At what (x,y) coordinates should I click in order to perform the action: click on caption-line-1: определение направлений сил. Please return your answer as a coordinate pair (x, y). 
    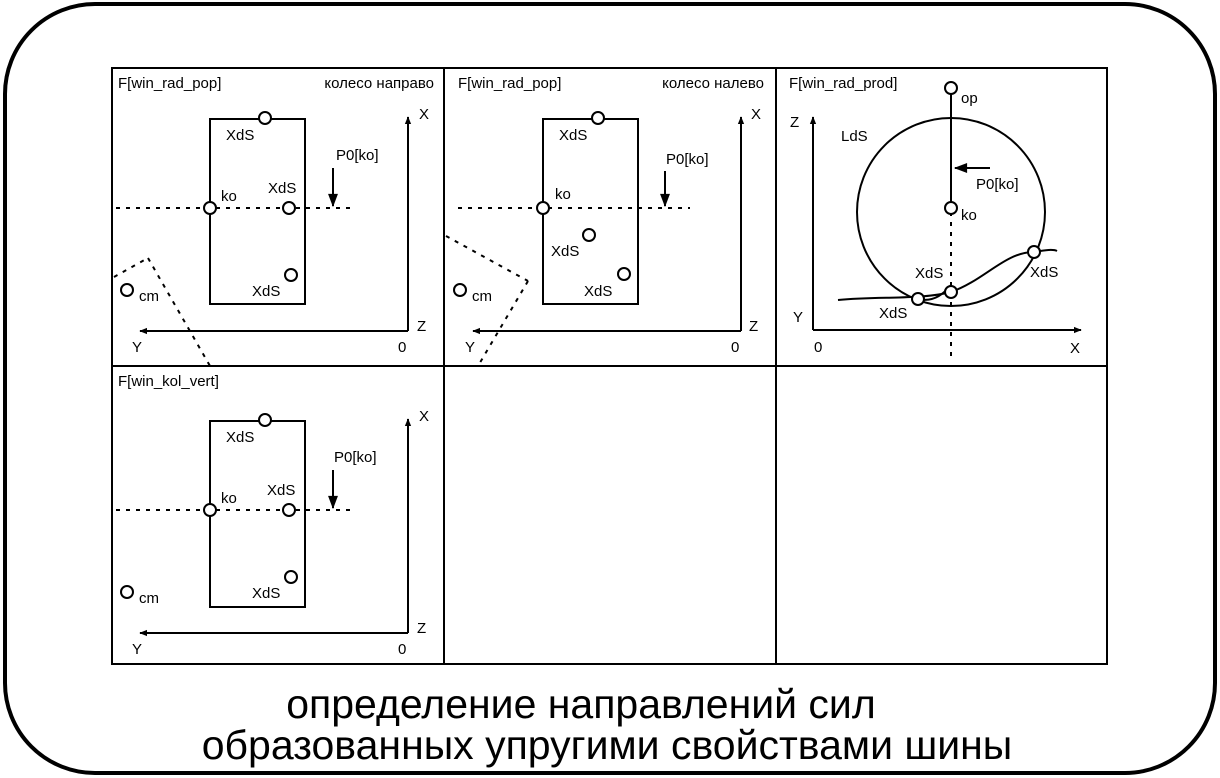
    Looking at the image, I should click on (581, 704).